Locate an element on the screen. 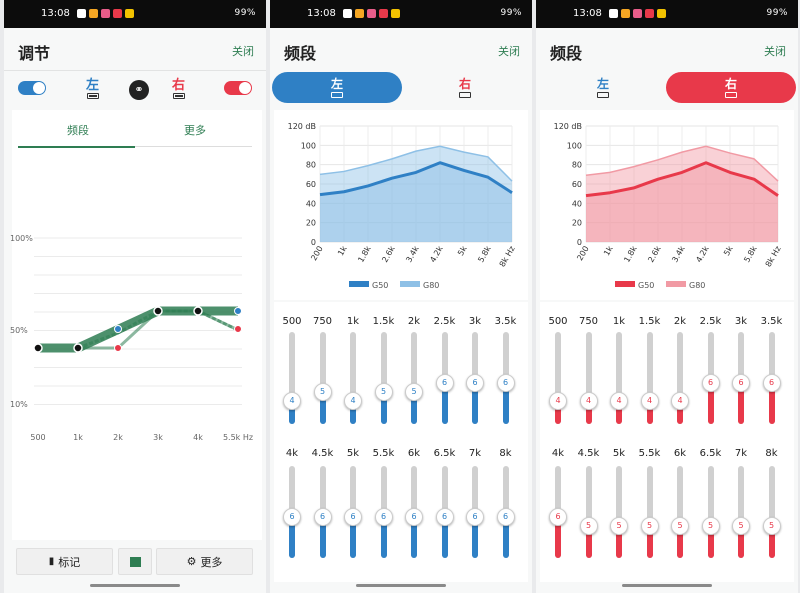 This screenshot has width=800, height=593. book-icon is located at coordinates (135, 561).